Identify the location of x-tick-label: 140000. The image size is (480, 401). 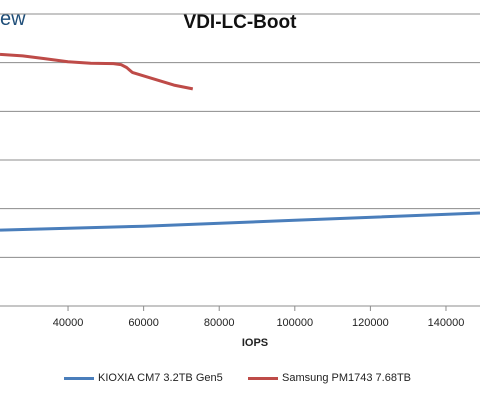
(446, 323).